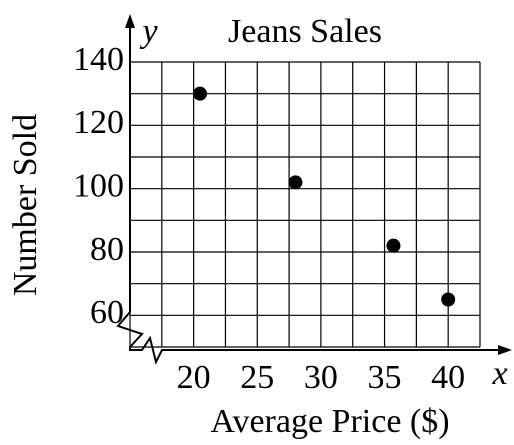 This screenshot has width=514, height=445. I want to click on y-tick-label: 60, so click(107, 312).